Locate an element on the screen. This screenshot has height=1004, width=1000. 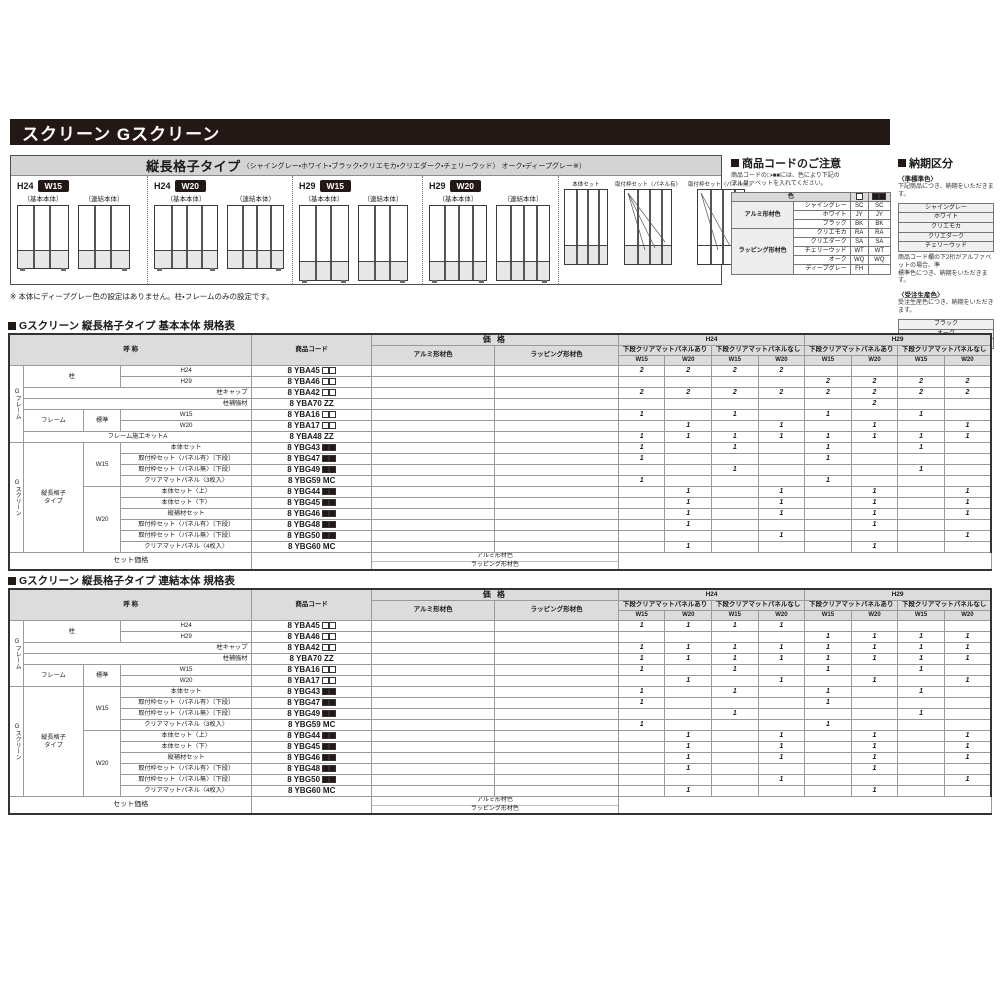
table-row: フレーム 標準 W15 8 YBA16 1 1 1 1 is located at coordinates (500, 420).